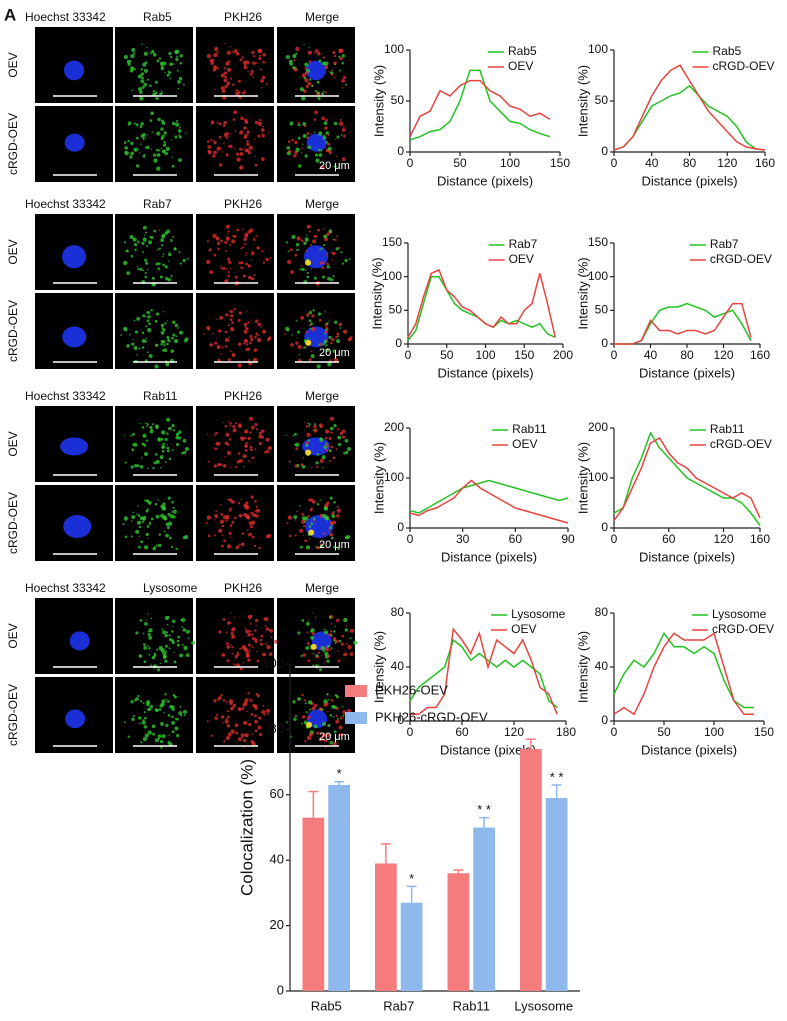 The image size is (787, 1021). Describe the element at coordinates (394, 427) in the screenshot. I see `y-tick-label: 200` at that location.